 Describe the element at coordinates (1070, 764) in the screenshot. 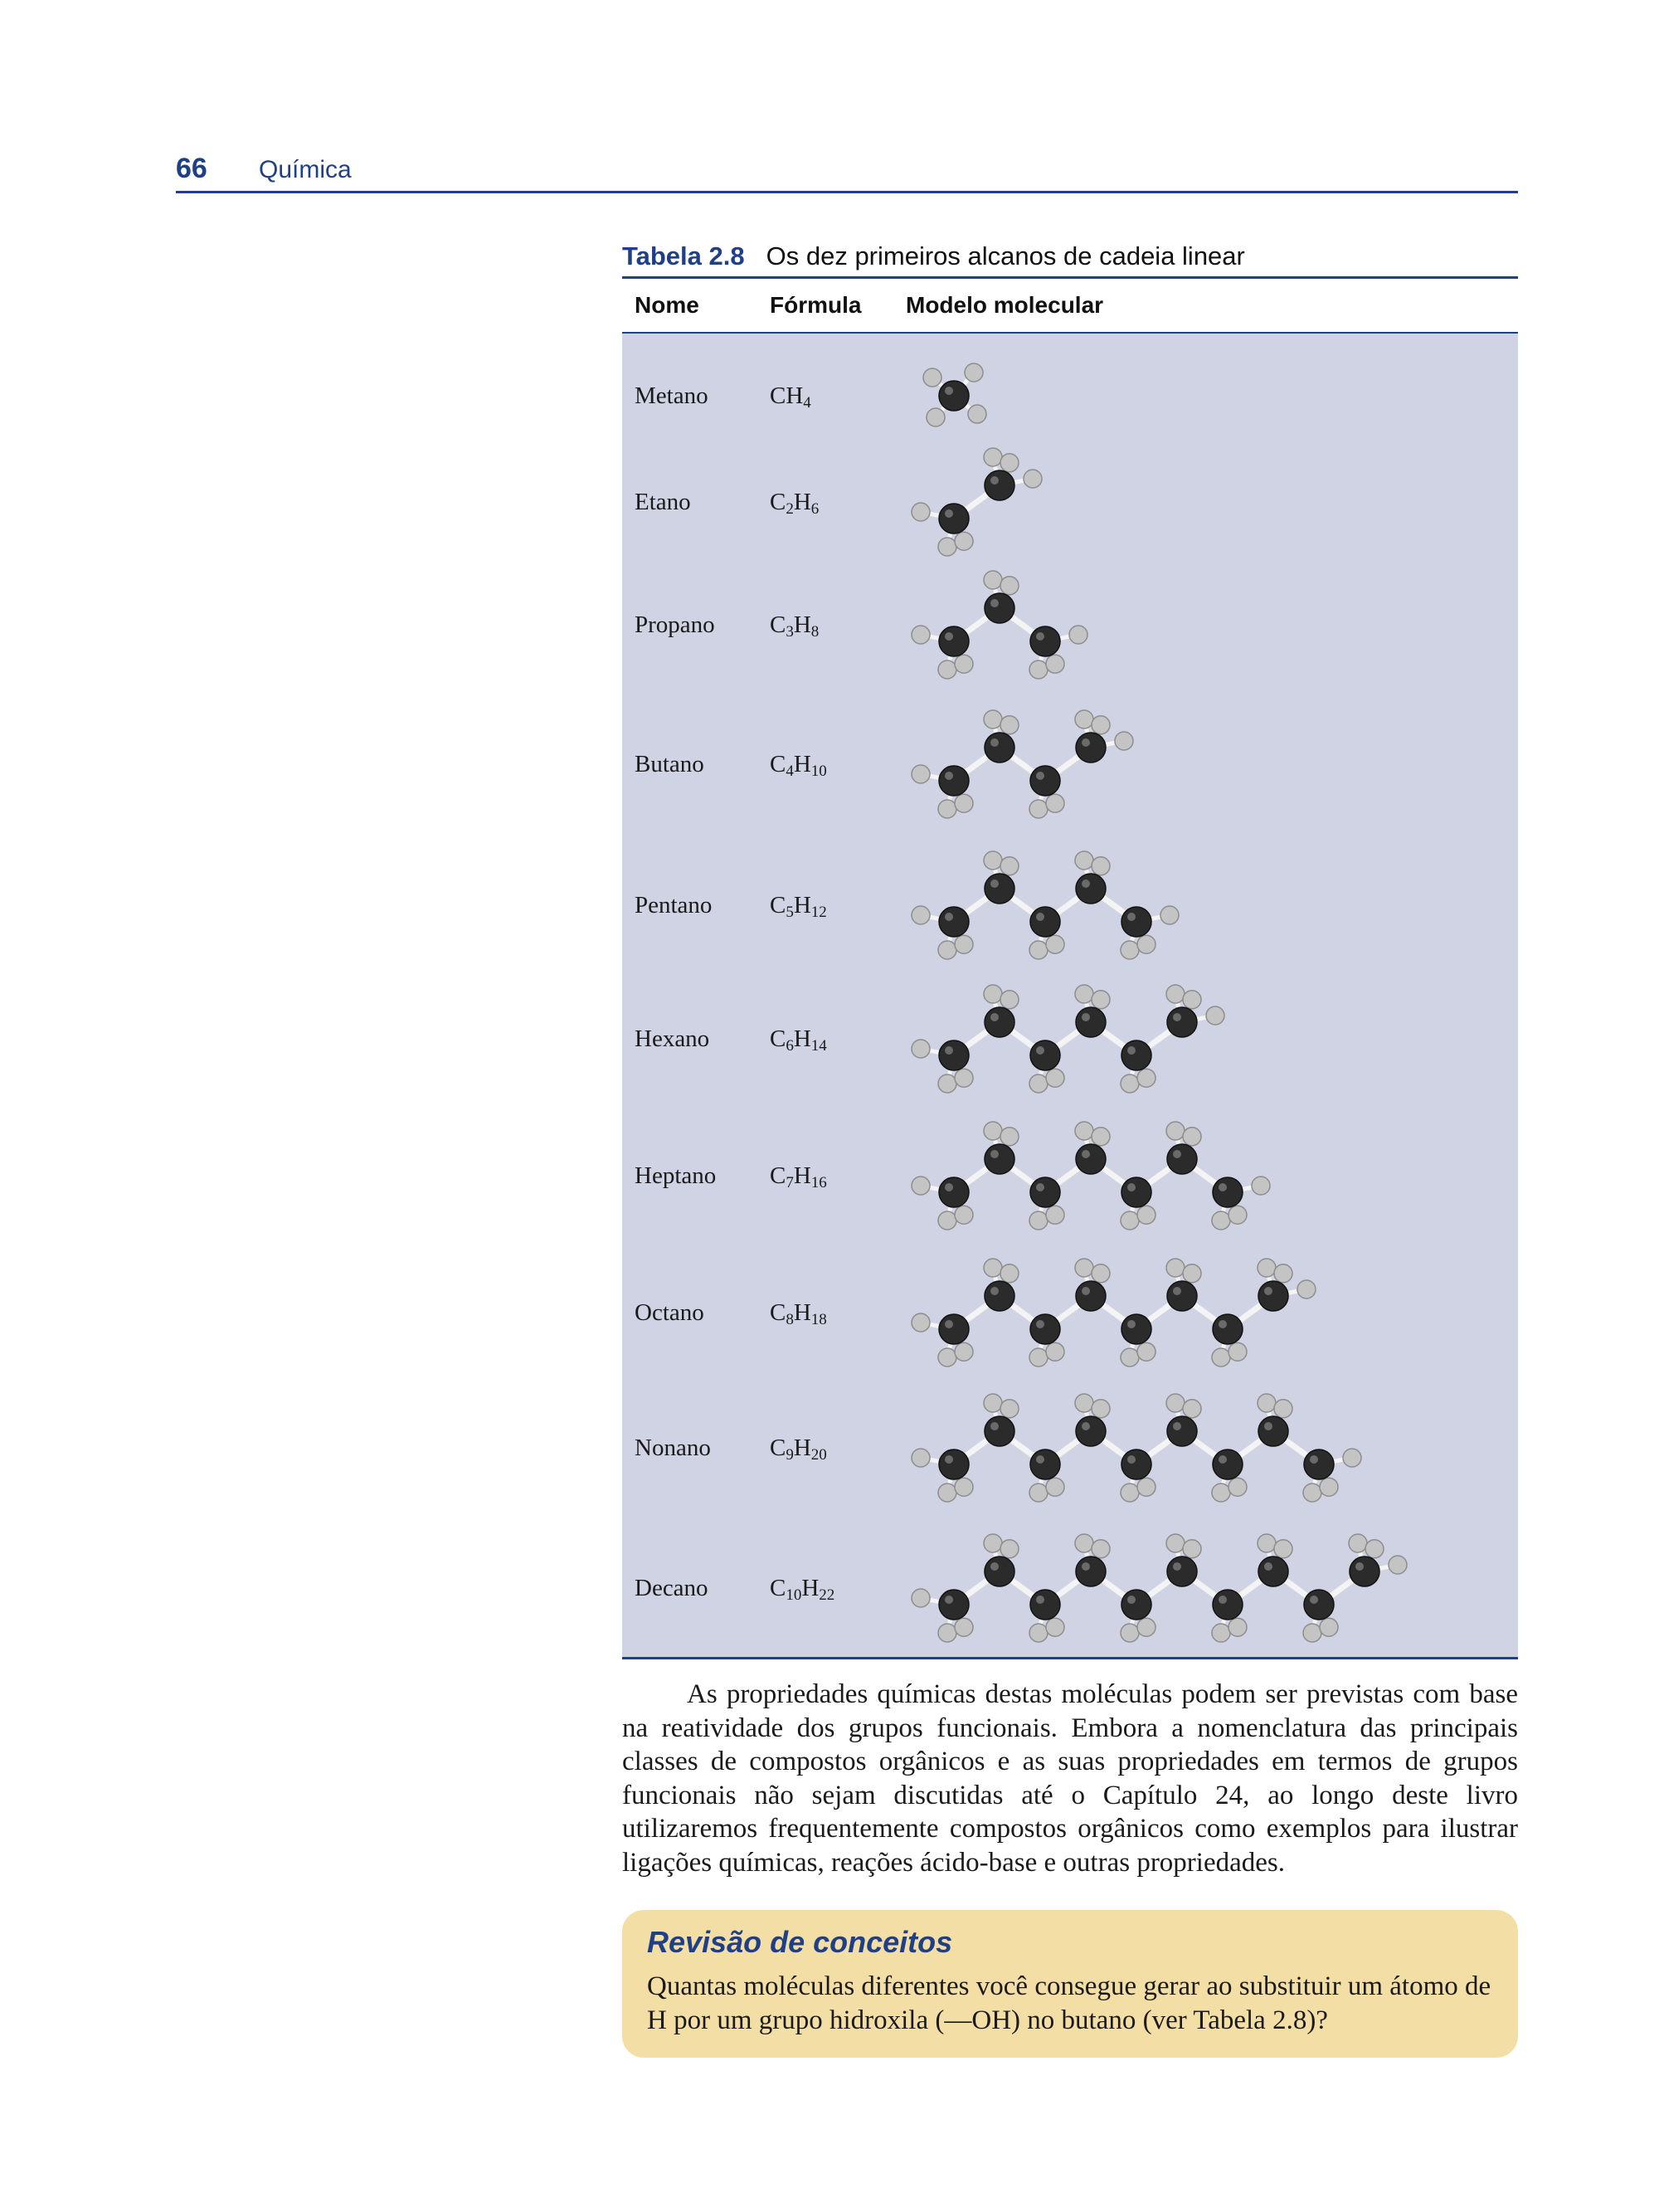

I see `table-row: Butano C4H10` at that location.